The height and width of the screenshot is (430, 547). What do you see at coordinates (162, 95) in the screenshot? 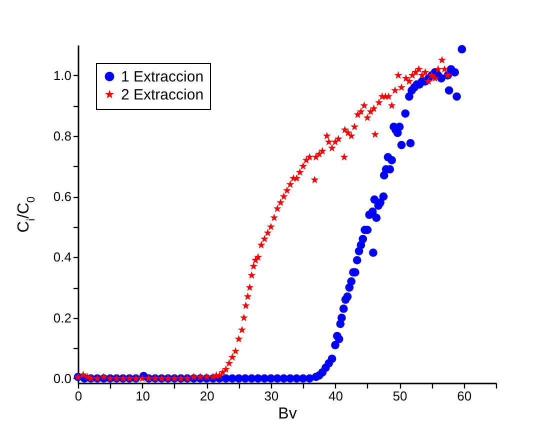
I see `legend-label: 2 Extraccion` at bounding box center [162, 95].